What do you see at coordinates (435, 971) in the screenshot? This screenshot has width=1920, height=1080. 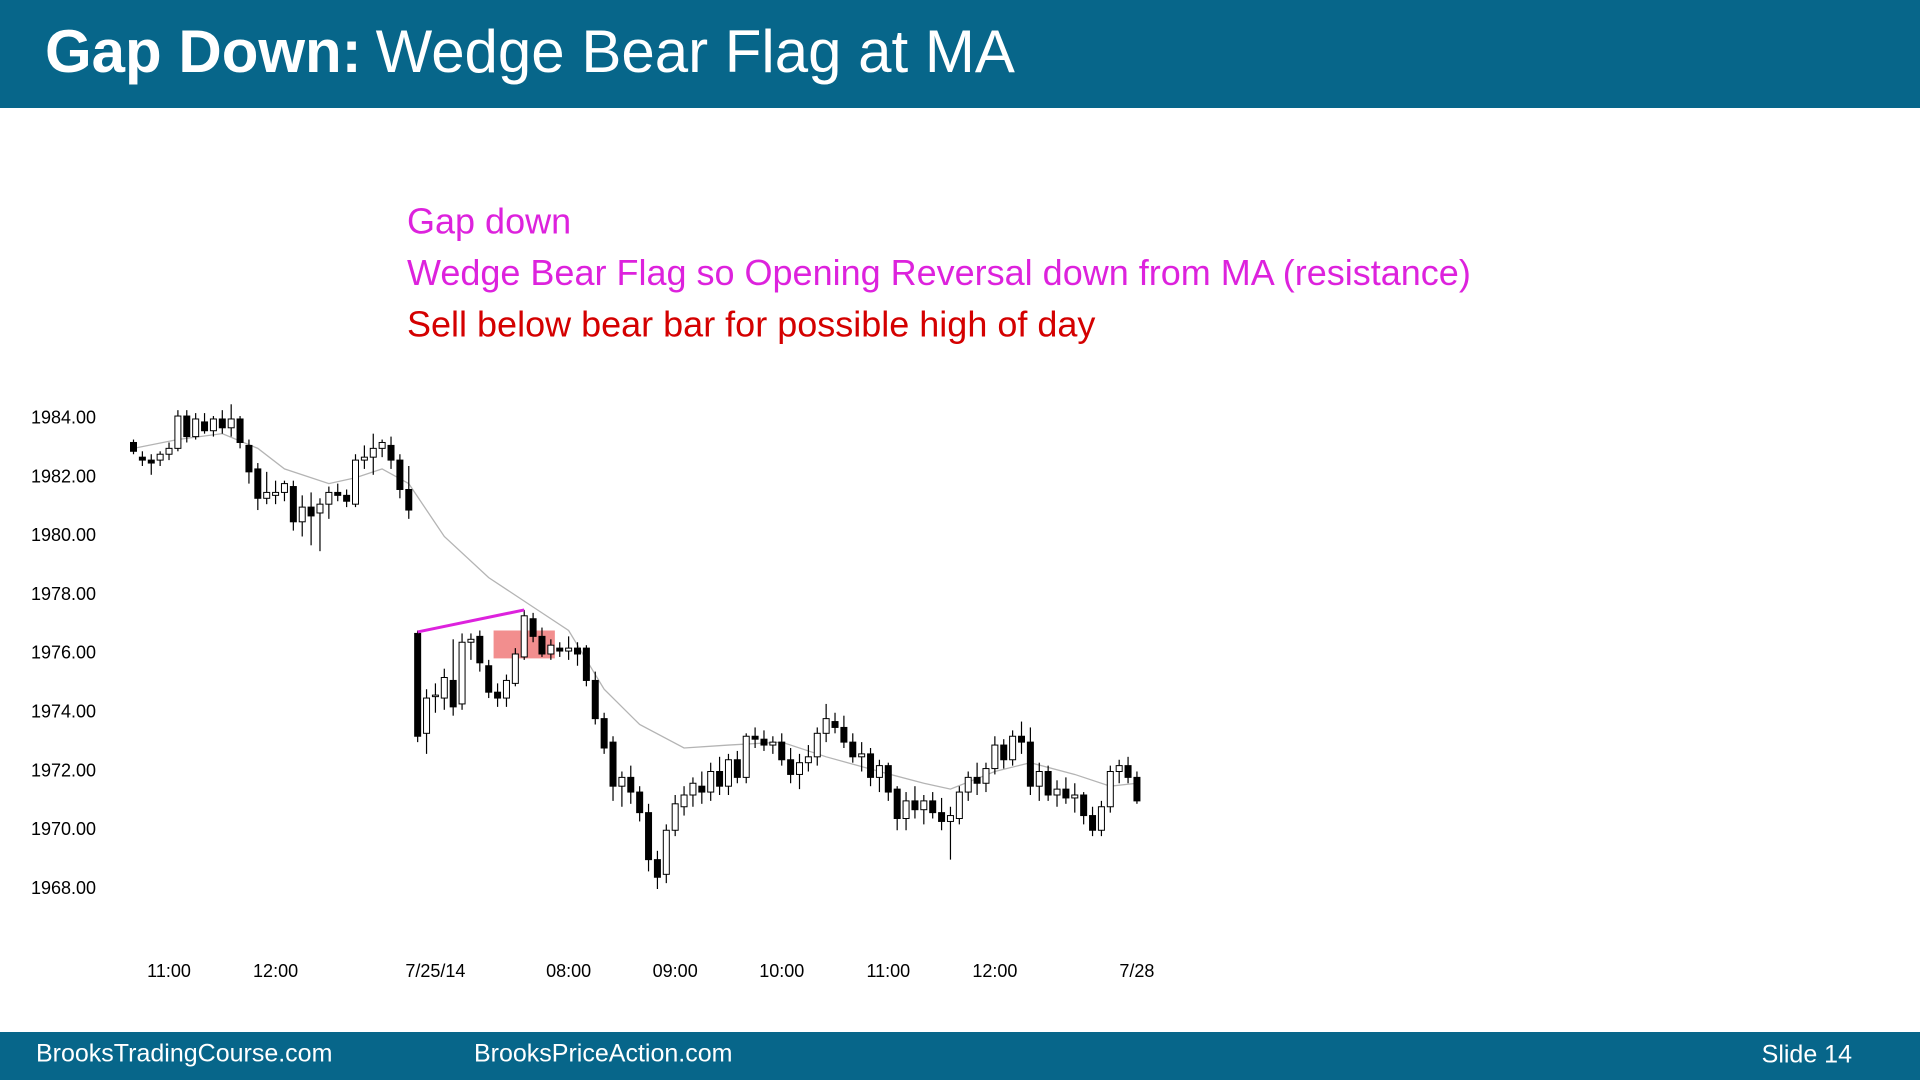 I see `x-tick-label: 7/25/14` at bounding box center [435, 971].